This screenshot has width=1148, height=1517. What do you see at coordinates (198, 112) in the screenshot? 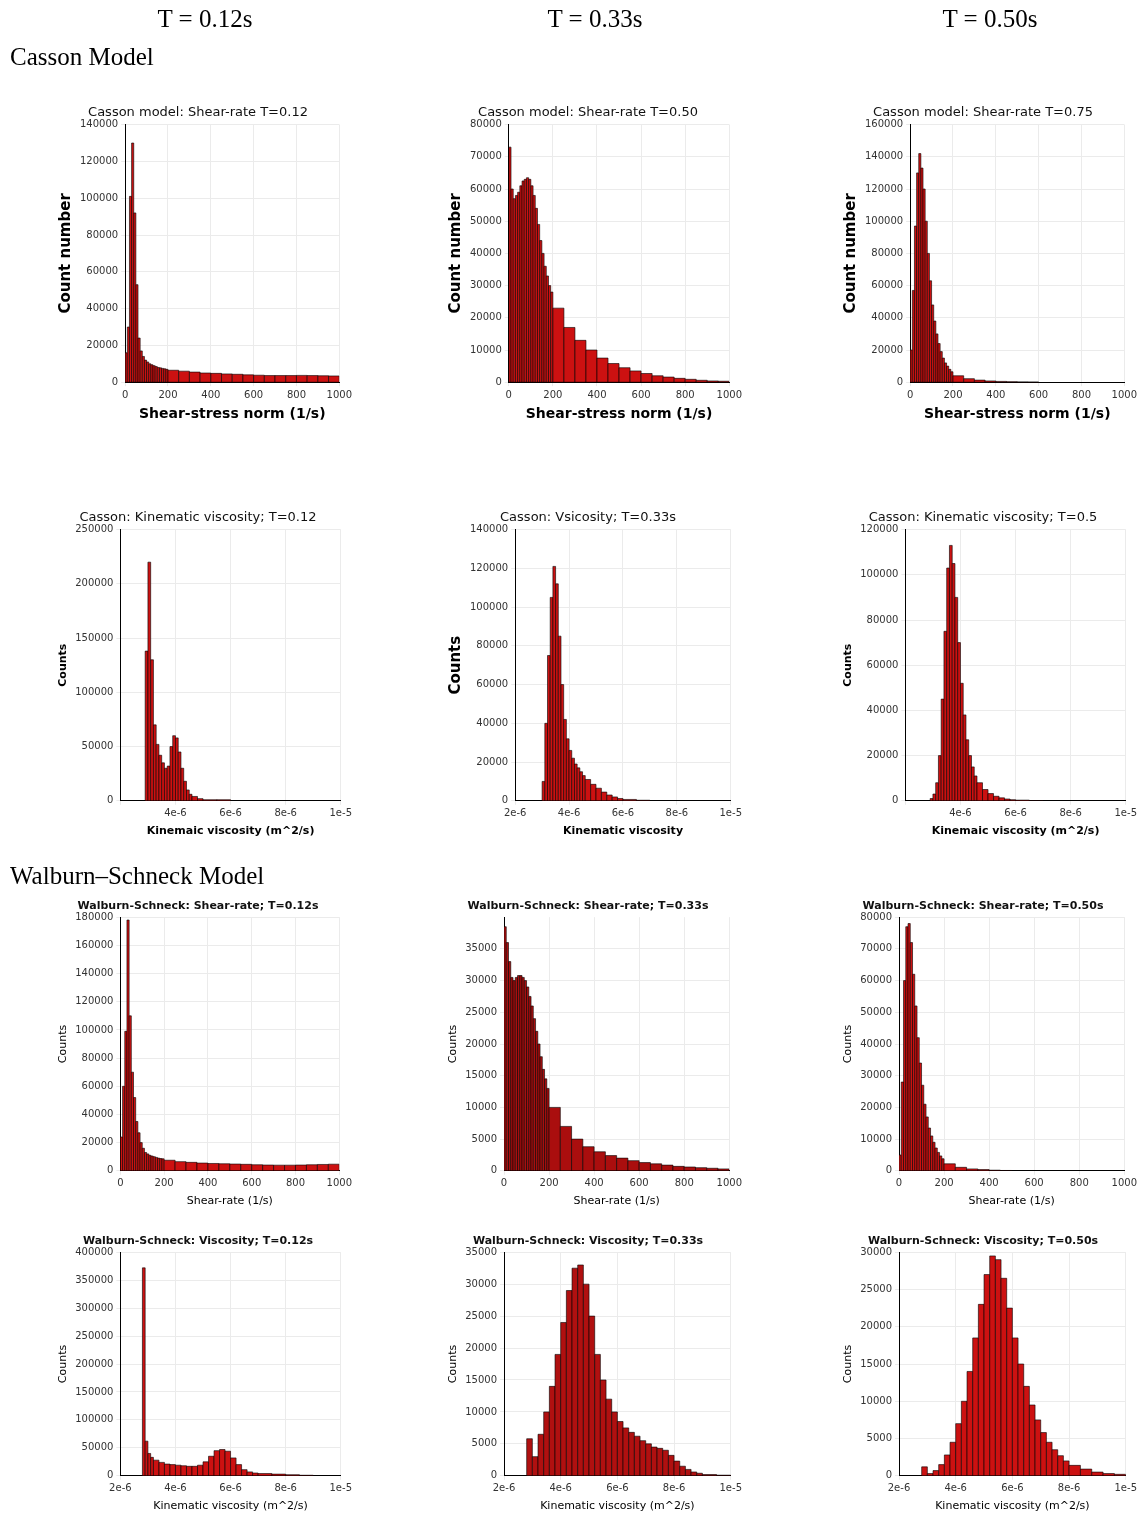
I see `chart-title: Casson model: Shear-rate T=0.12` at bounding box center [198, 112].